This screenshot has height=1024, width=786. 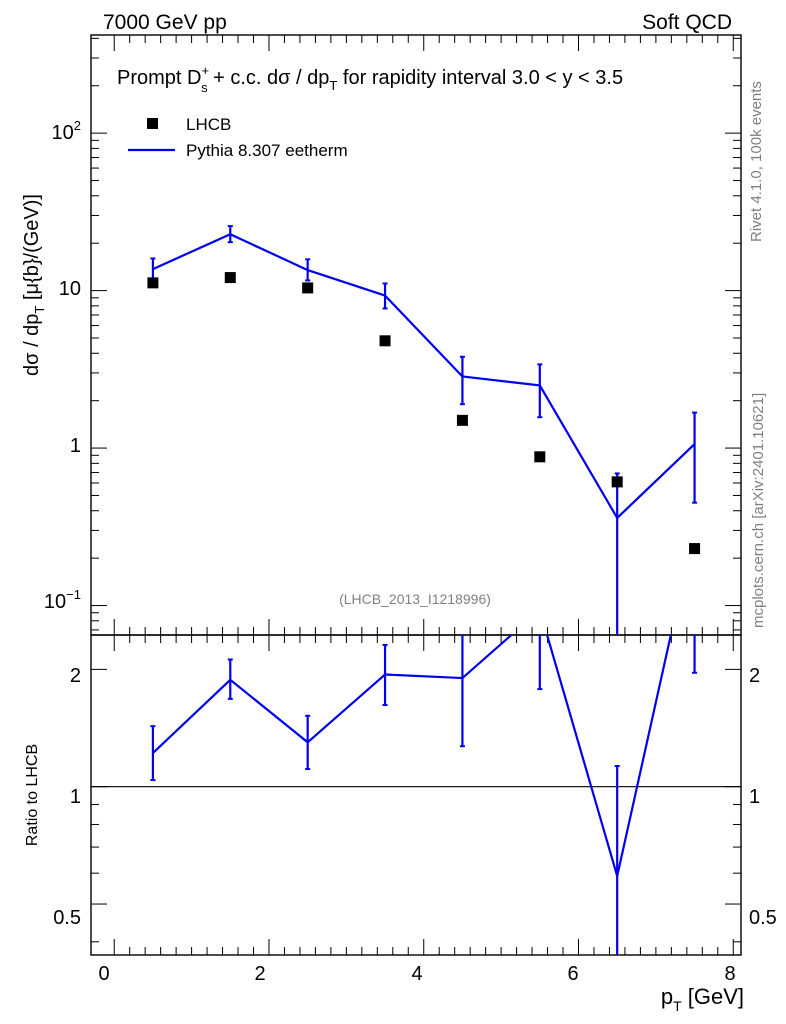 I want to click on y-tick-label-10: 10, so click(x=70, y=289).